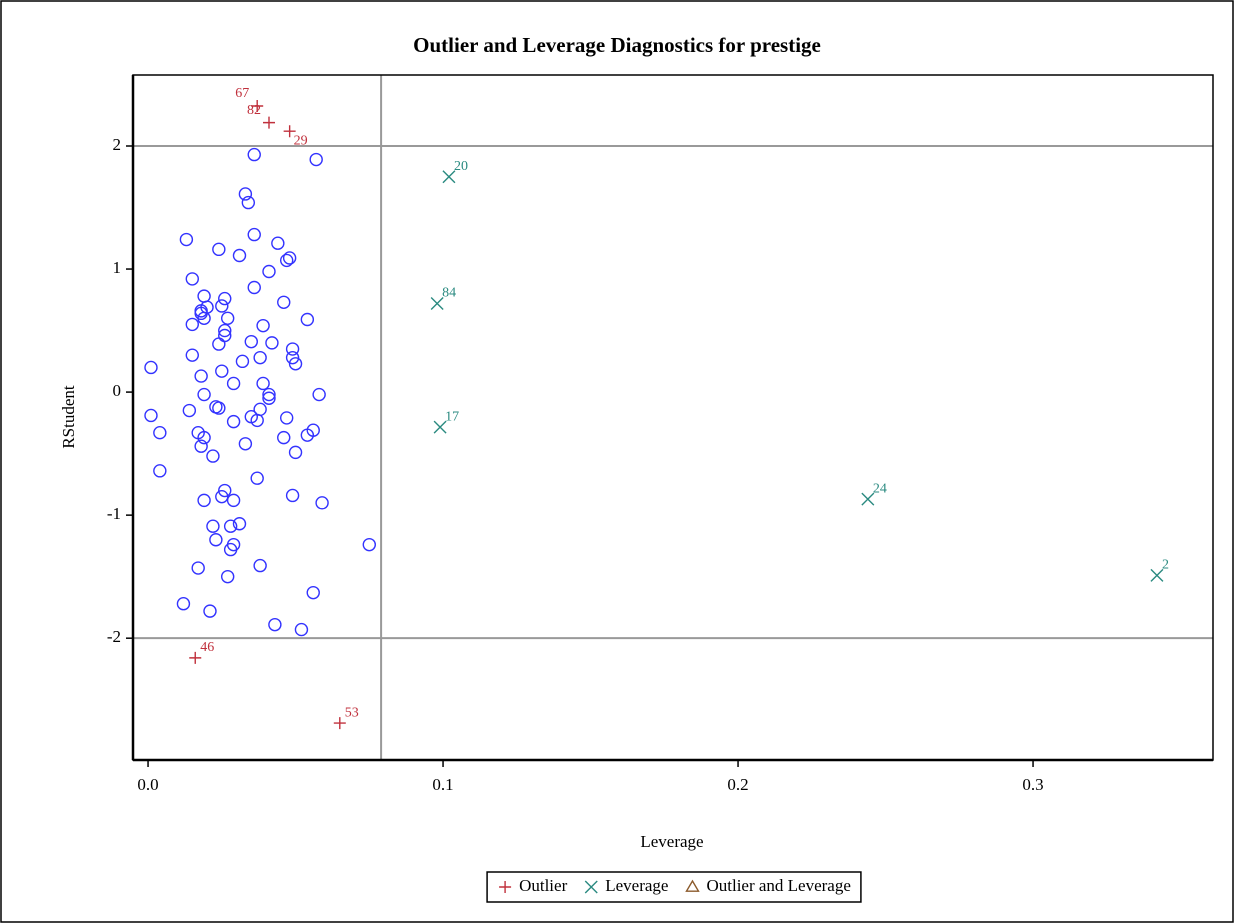 Image resolution: width=1235 pixels, height=924 pixels. Describe the element at coordinates (452, 416) in the screenshot. I see `point-label: 17` at that location.